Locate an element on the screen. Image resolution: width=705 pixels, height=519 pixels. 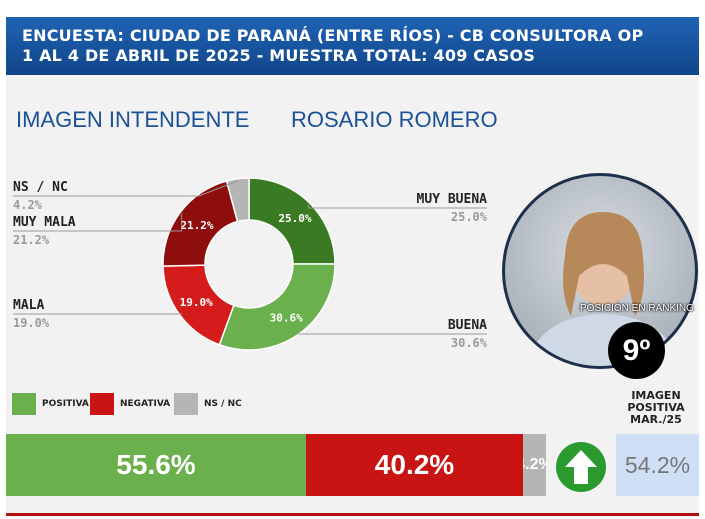
legend-swatch-ns-nc is located at coordinates (186, 404).